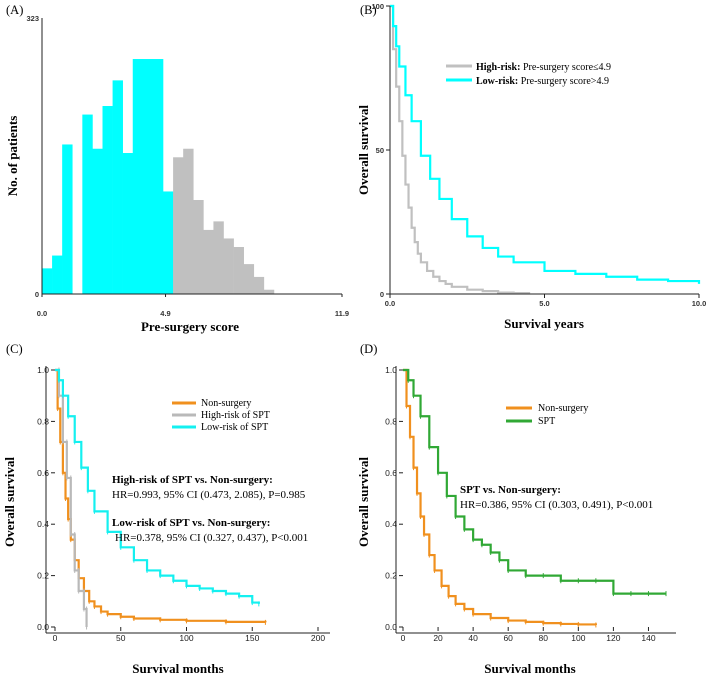 This screenshot has width=709, height=677. I want to click on x-axis-label: Pre-surgery score, so click(190, 326).